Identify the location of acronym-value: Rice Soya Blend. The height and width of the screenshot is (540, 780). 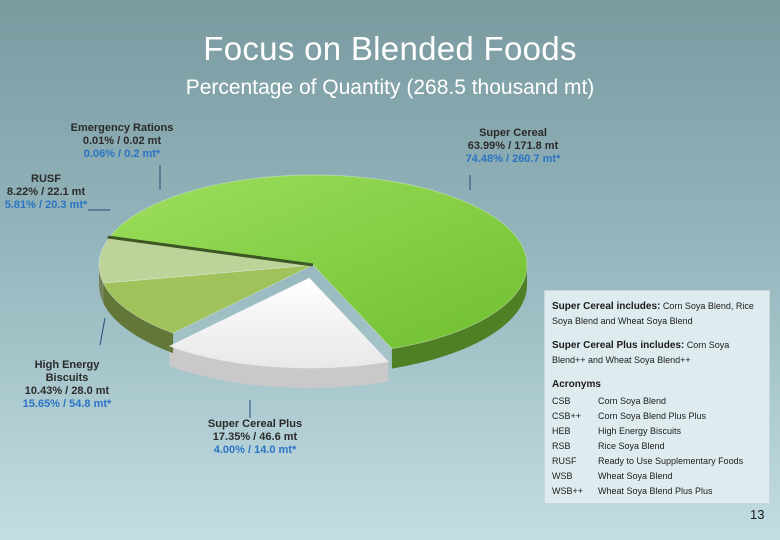
(631, 446).